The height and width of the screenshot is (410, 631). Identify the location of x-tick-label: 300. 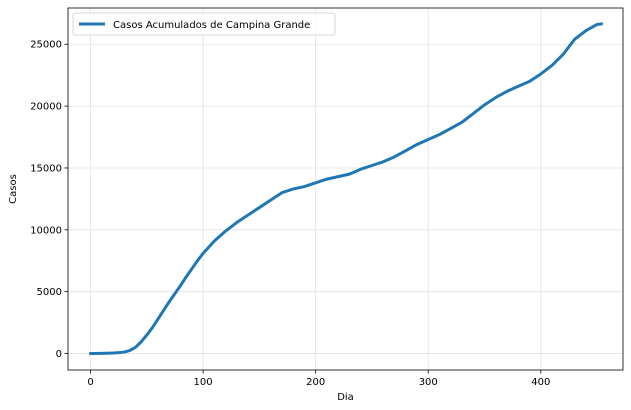
(428, 382).